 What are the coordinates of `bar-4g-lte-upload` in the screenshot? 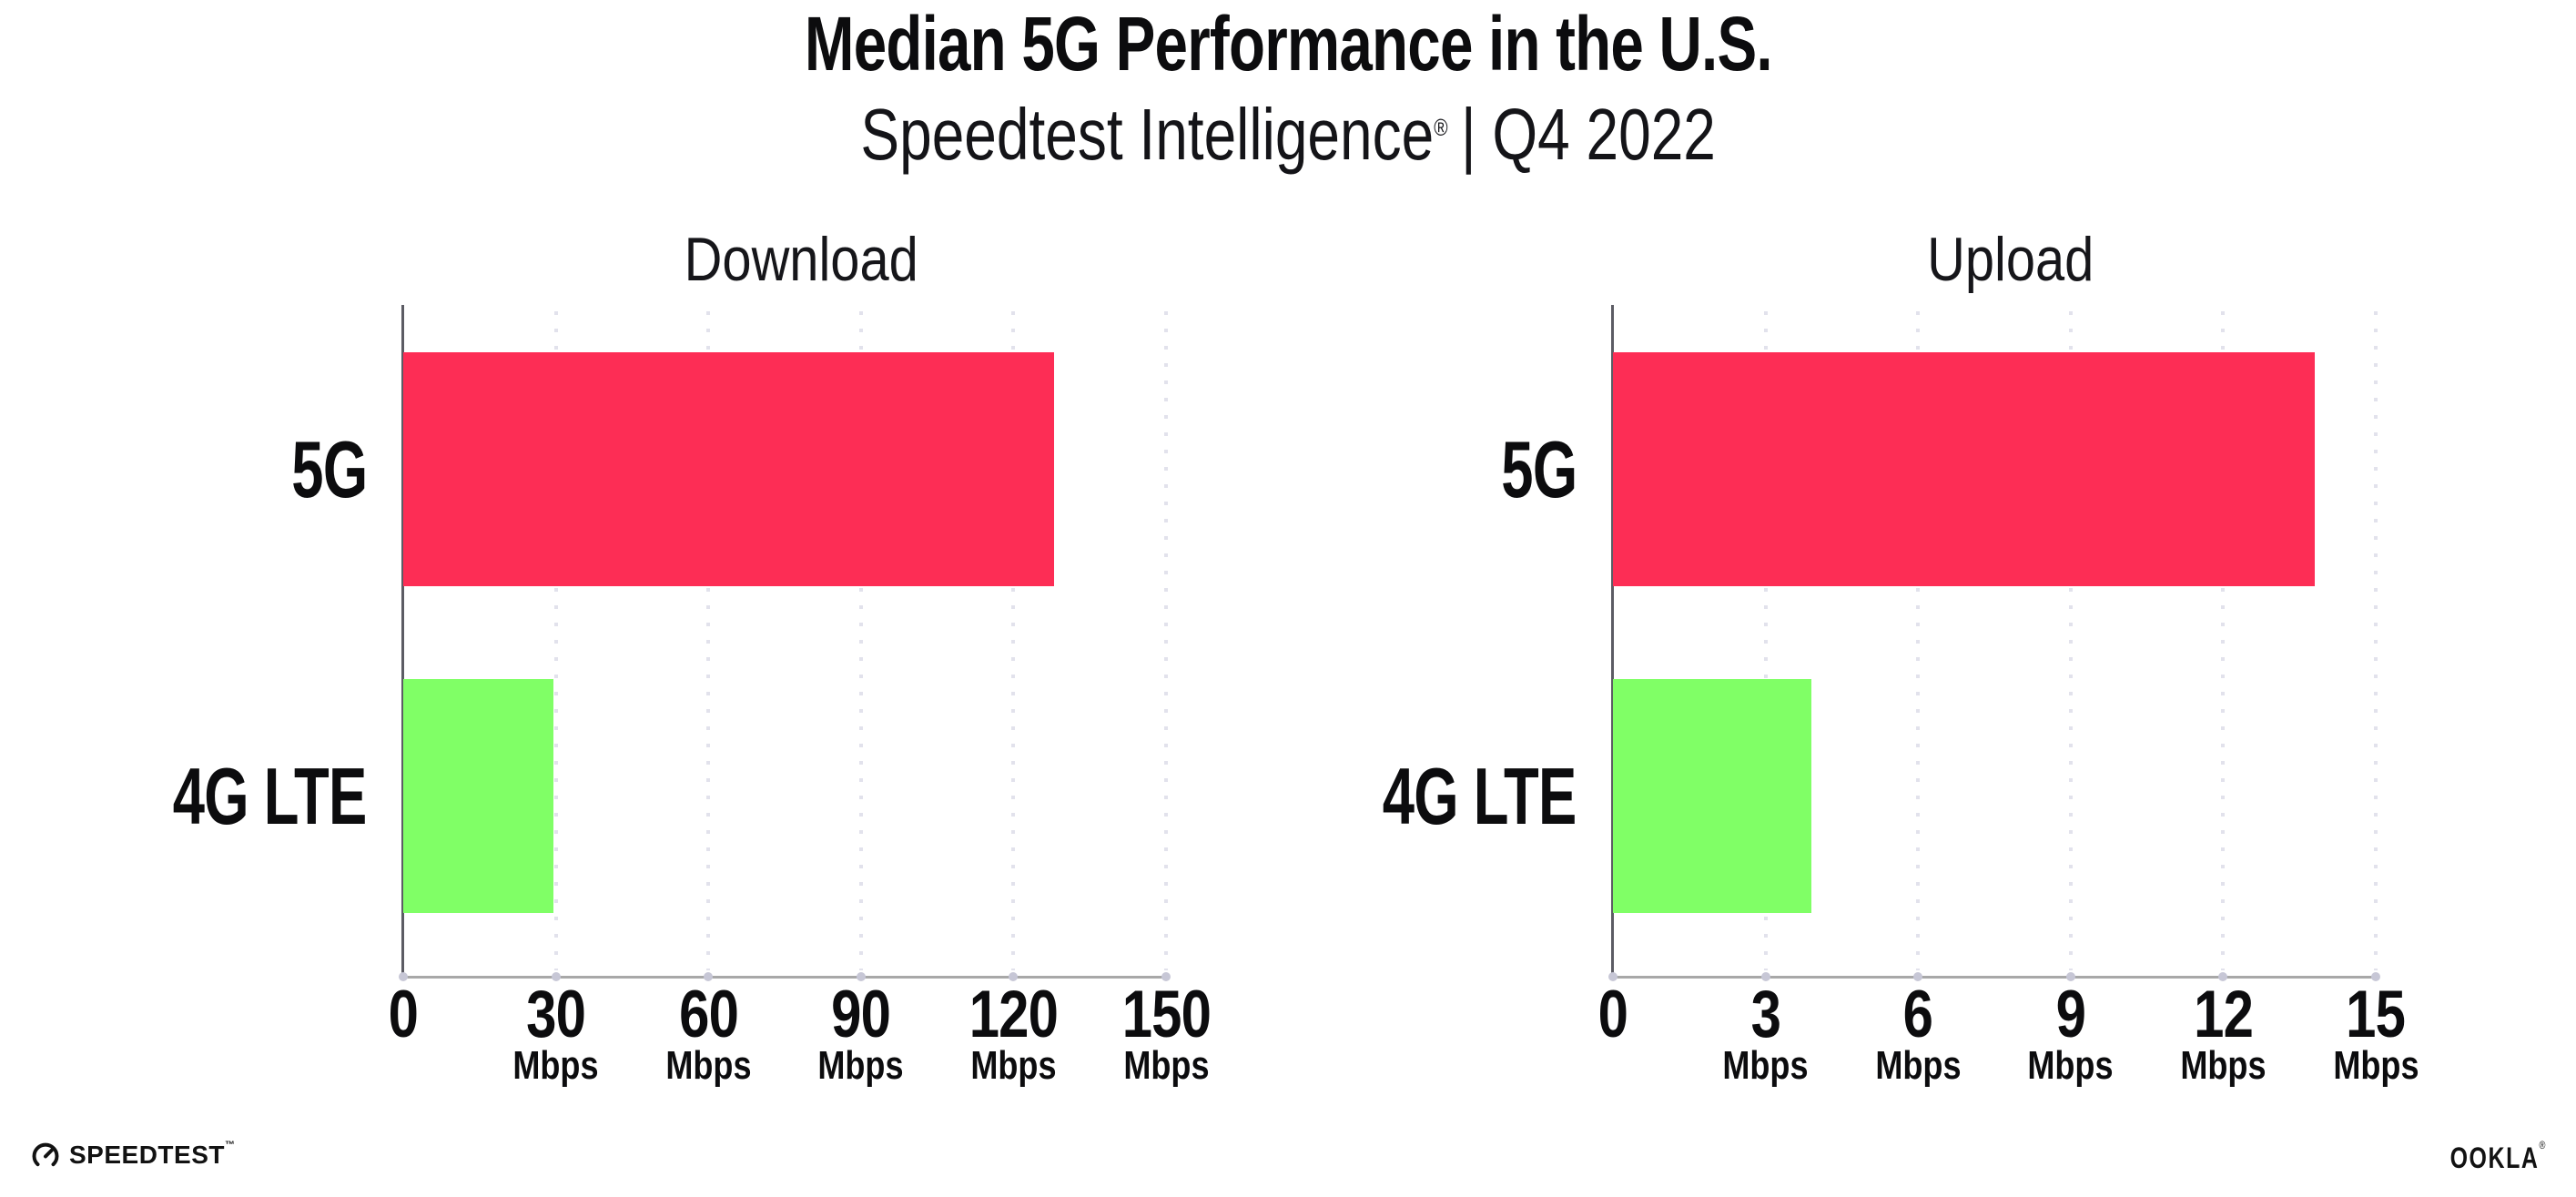 It's located at (1712, 796).